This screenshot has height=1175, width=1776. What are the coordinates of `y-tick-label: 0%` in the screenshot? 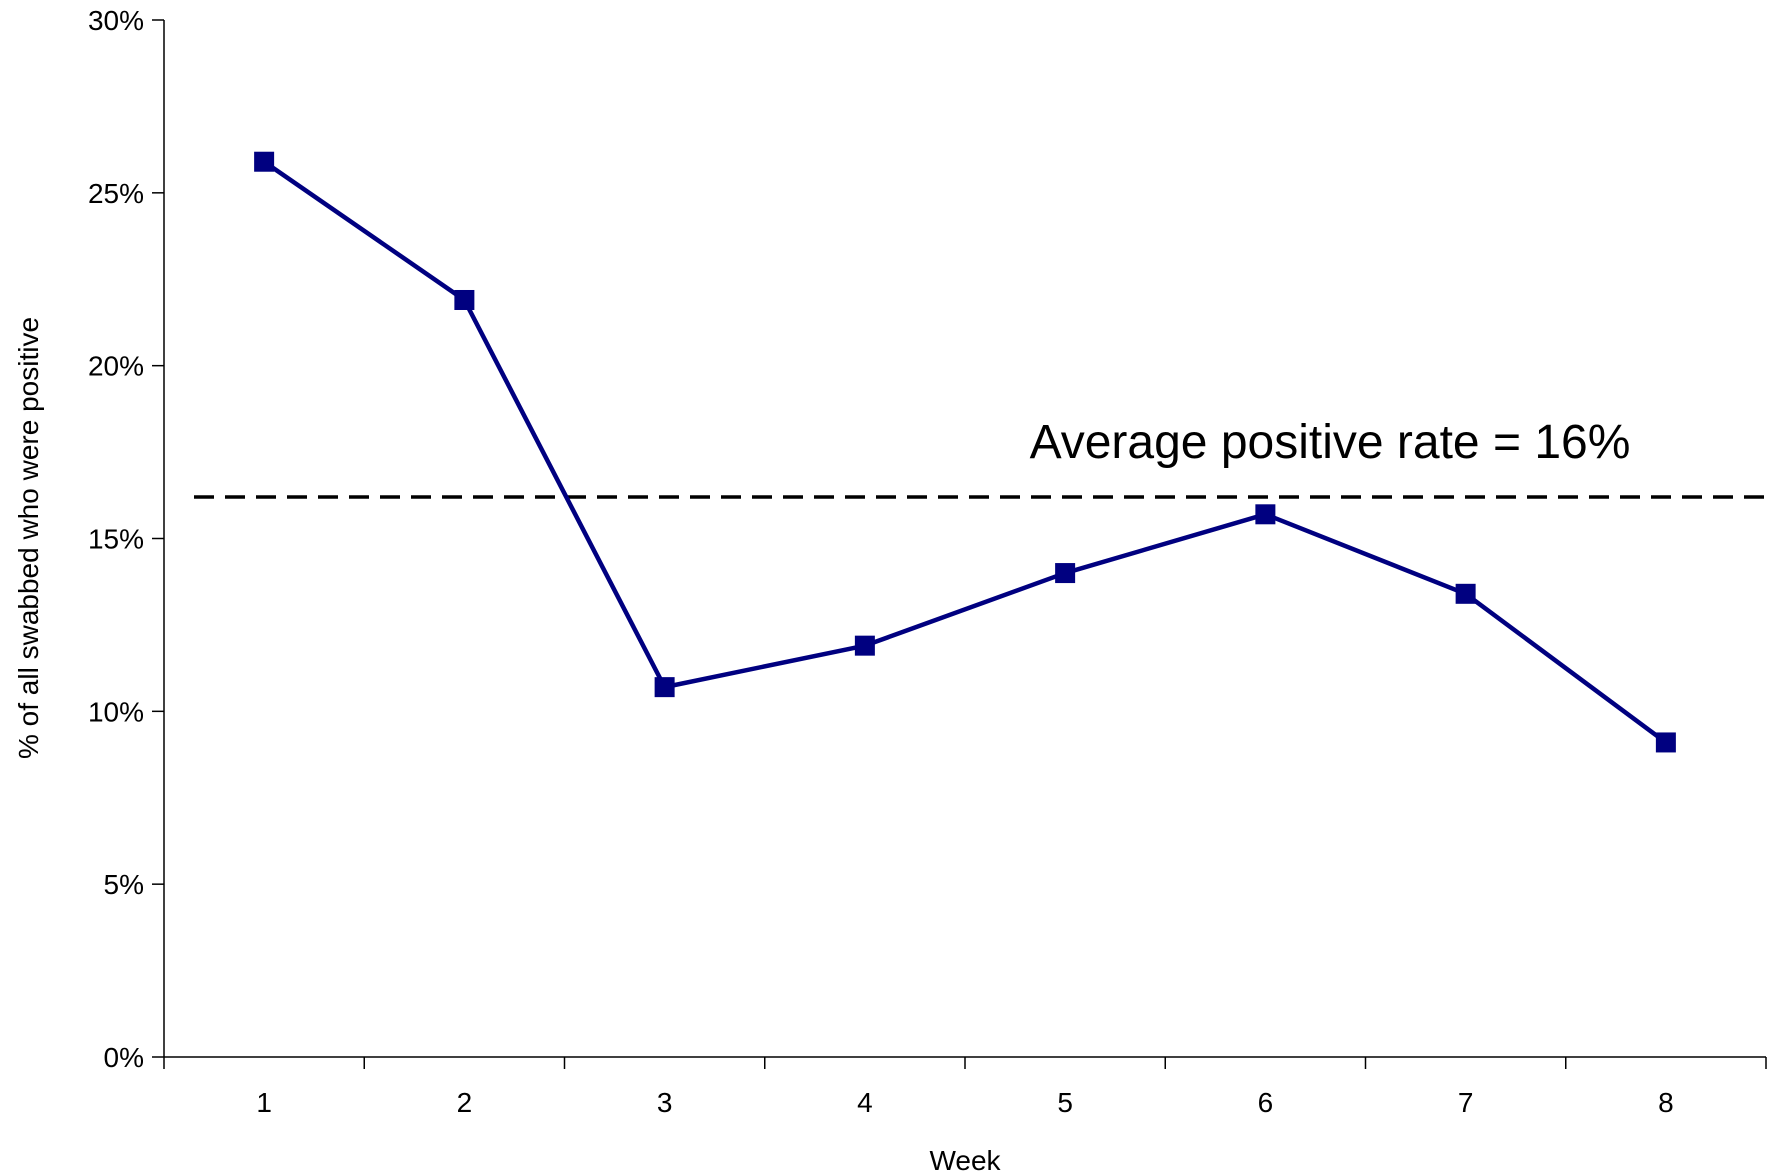 It's located at (124, 1057).